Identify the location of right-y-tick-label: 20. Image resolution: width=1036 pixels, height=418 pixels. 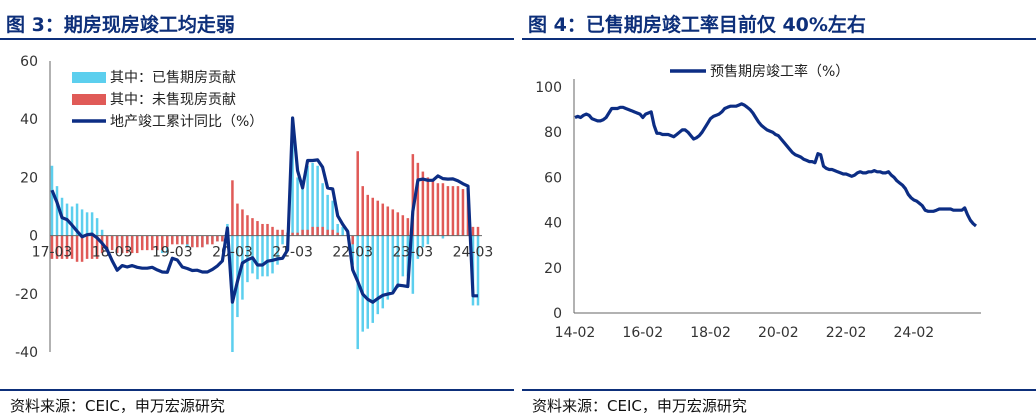
(553, 269).